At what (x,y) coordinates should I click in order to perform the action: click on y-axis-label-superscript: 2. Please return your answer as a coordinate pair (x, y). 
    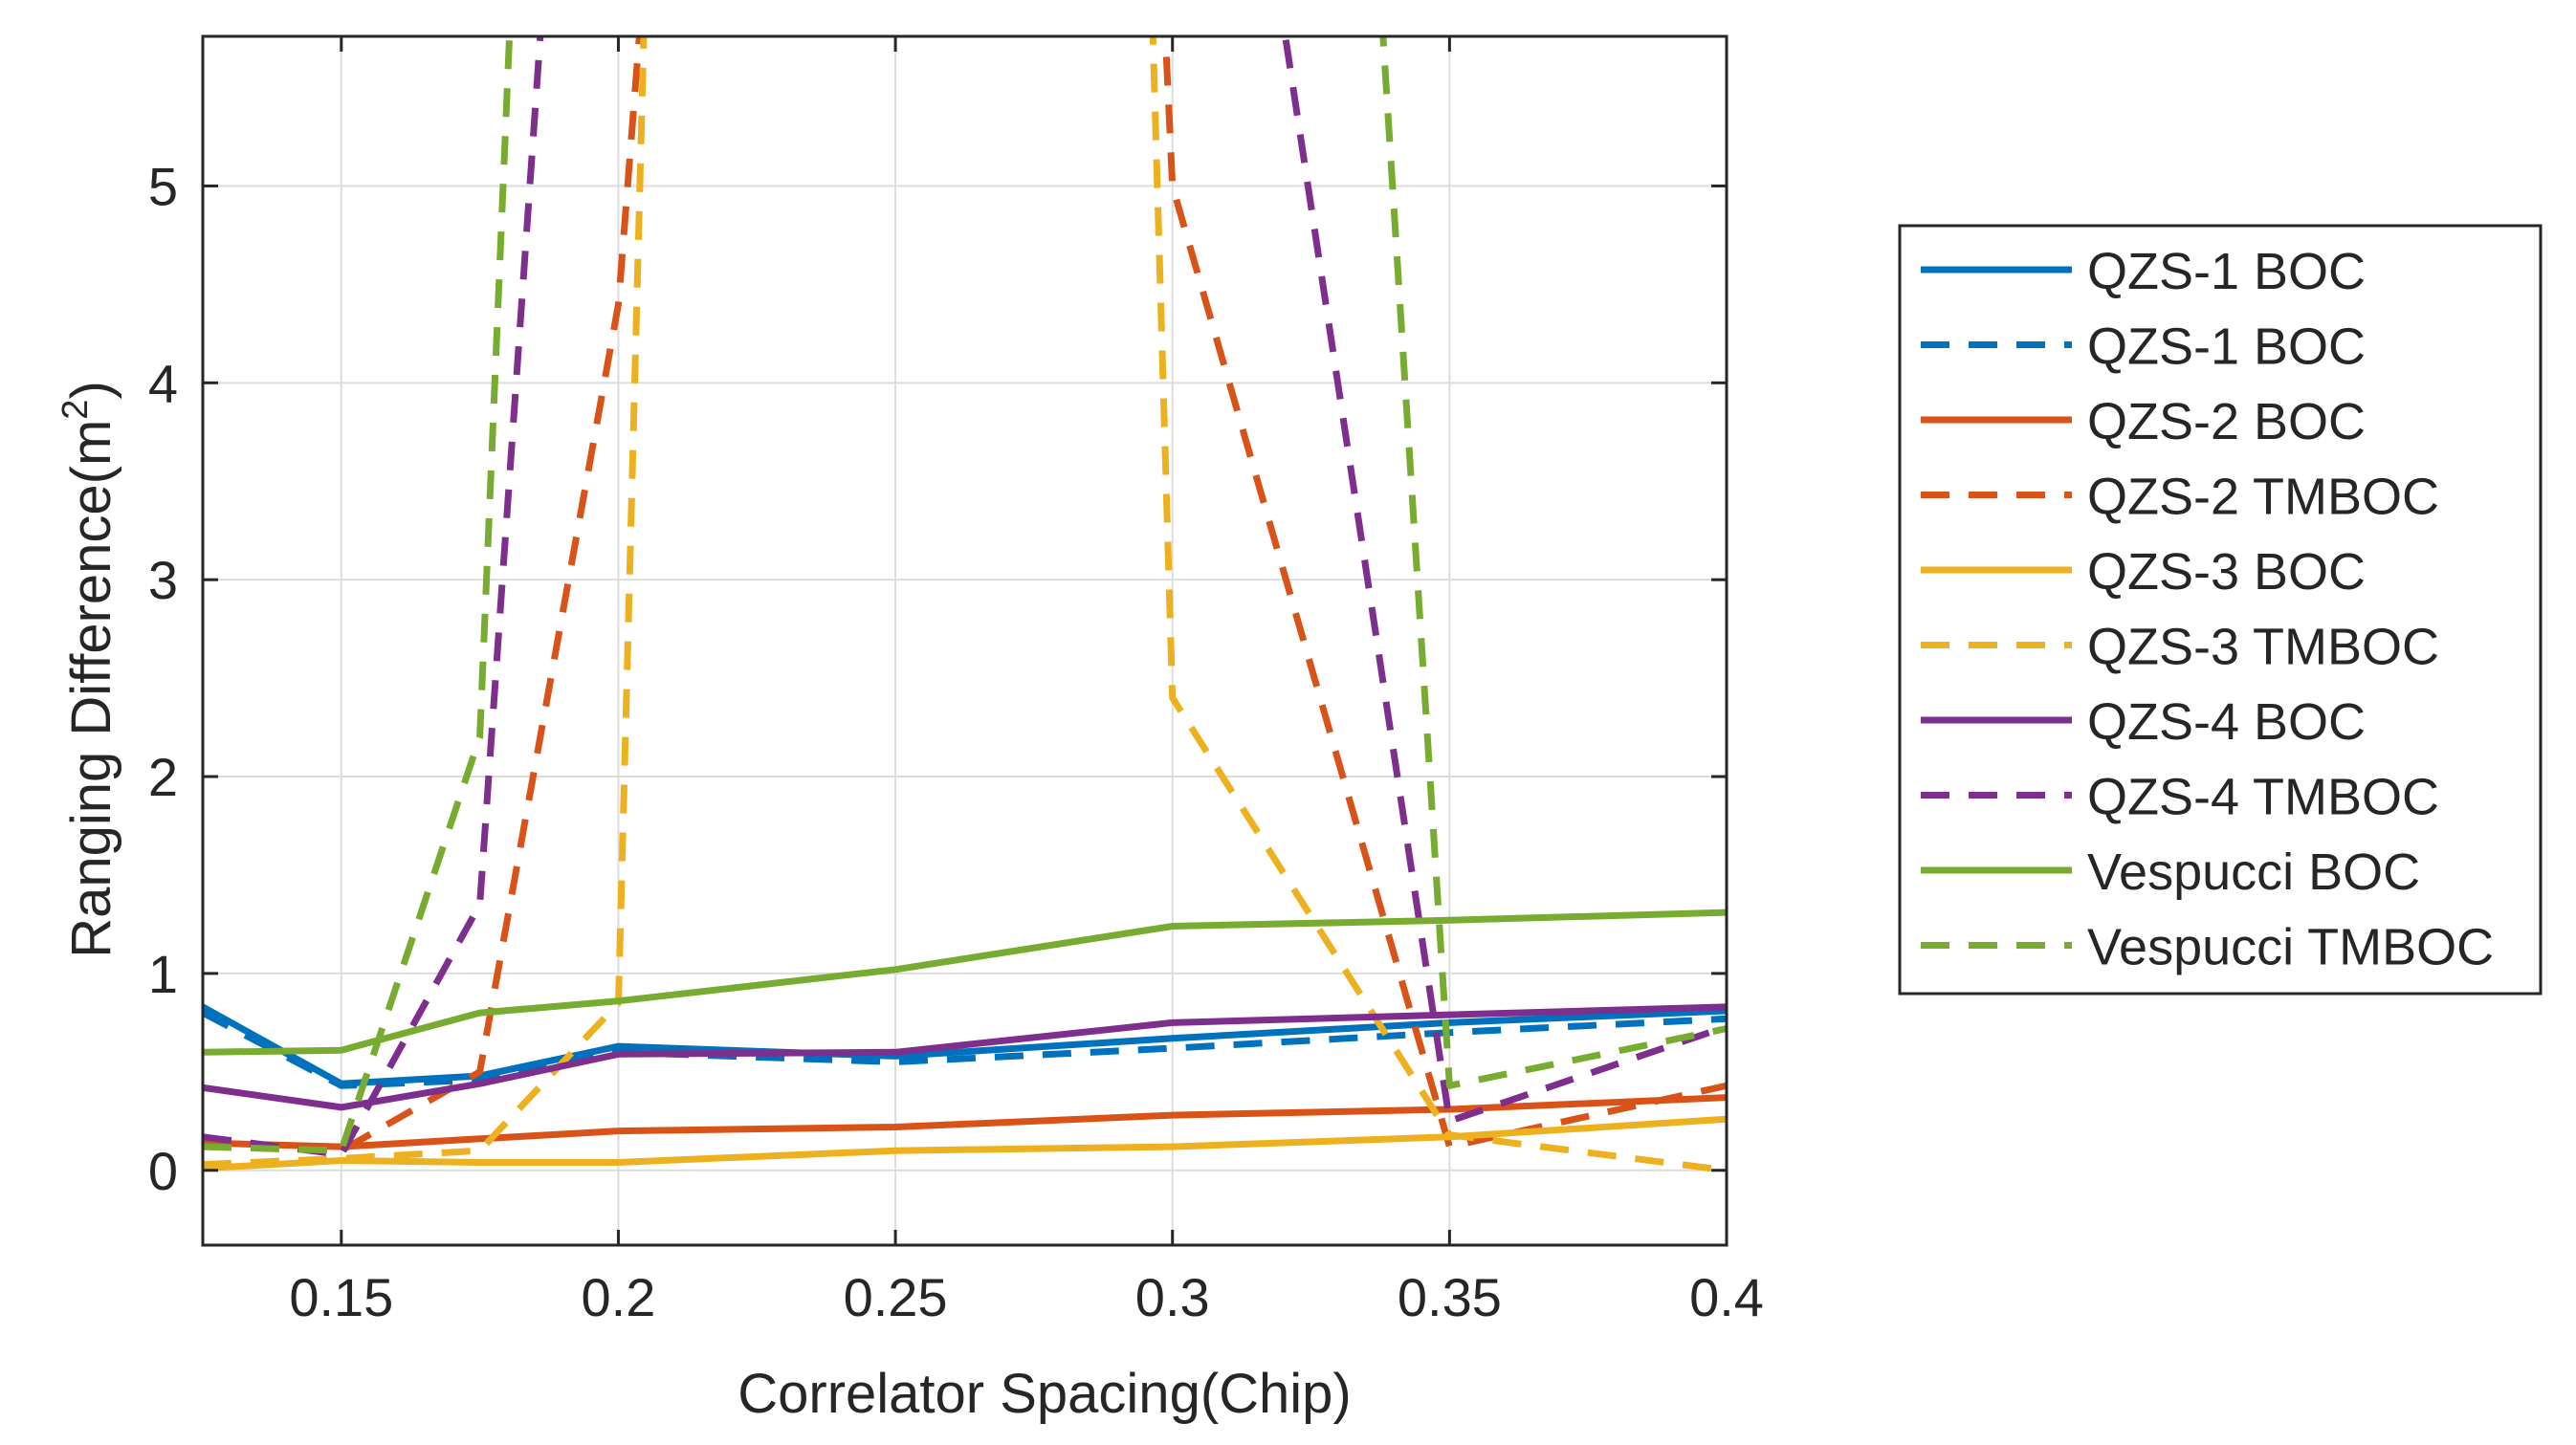
    Looking at the image, I should click on (75, 410).